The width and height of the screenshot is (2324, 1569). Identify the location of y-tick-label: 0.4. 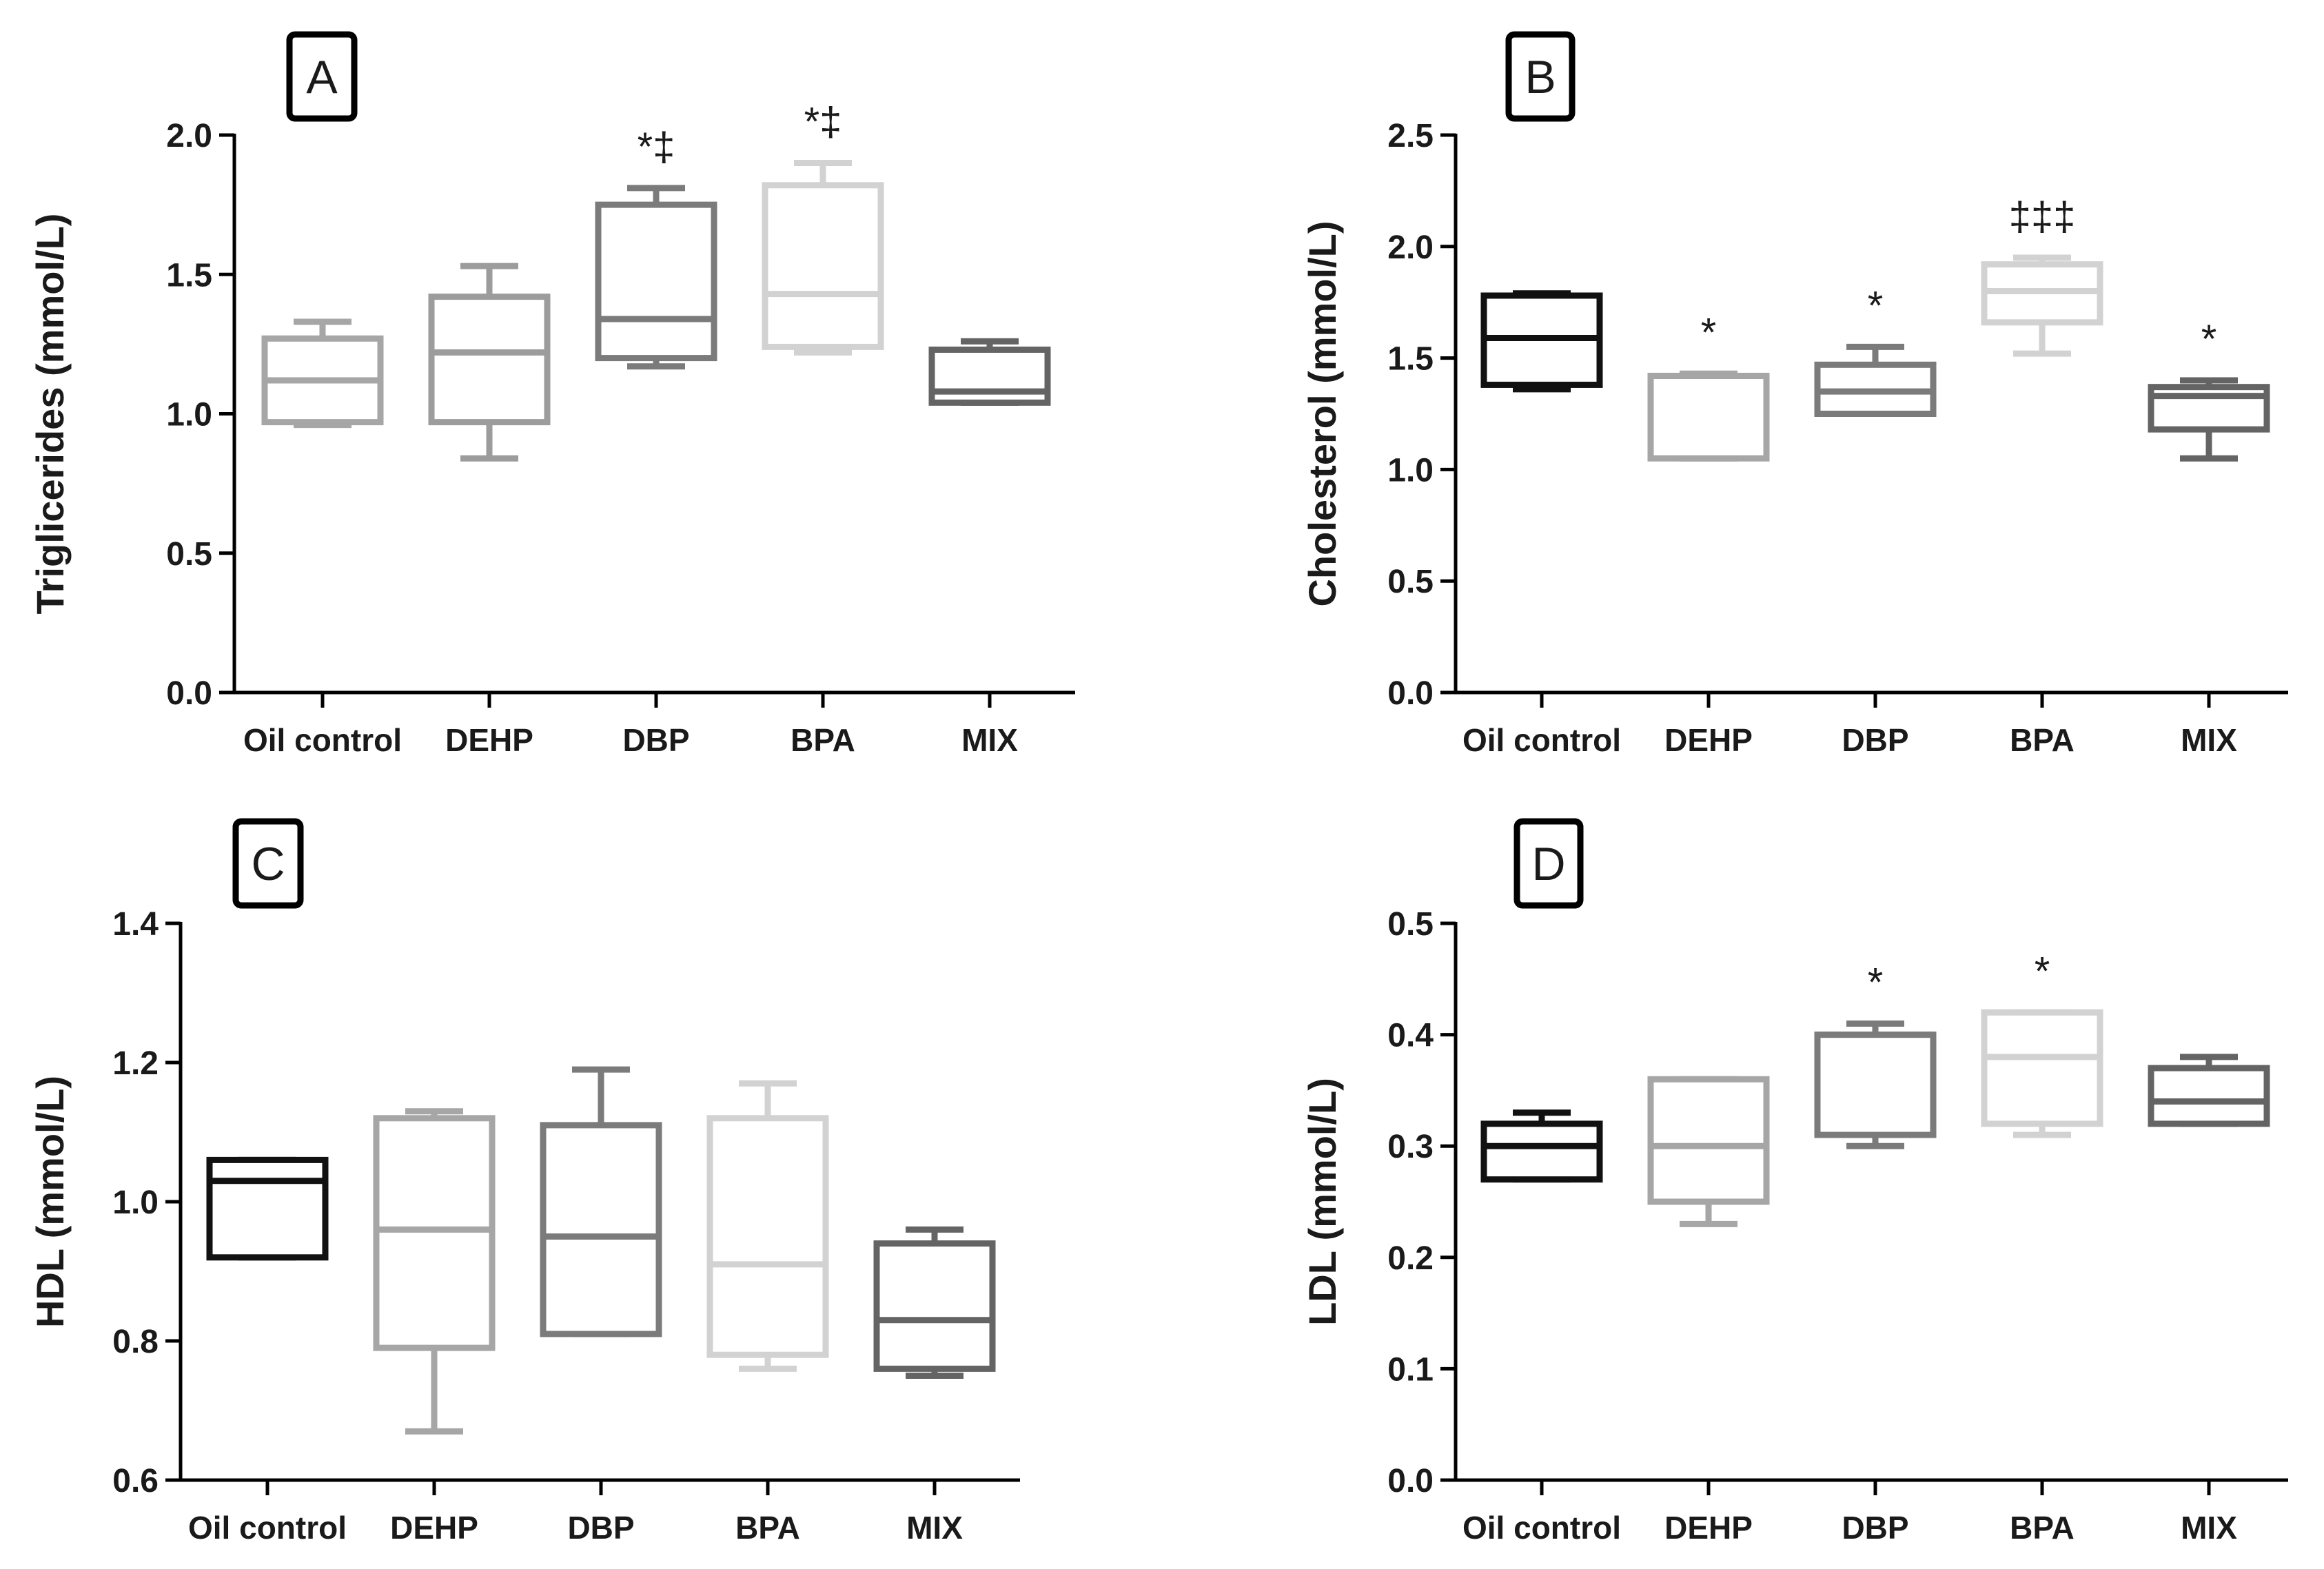
(1410, 1036).